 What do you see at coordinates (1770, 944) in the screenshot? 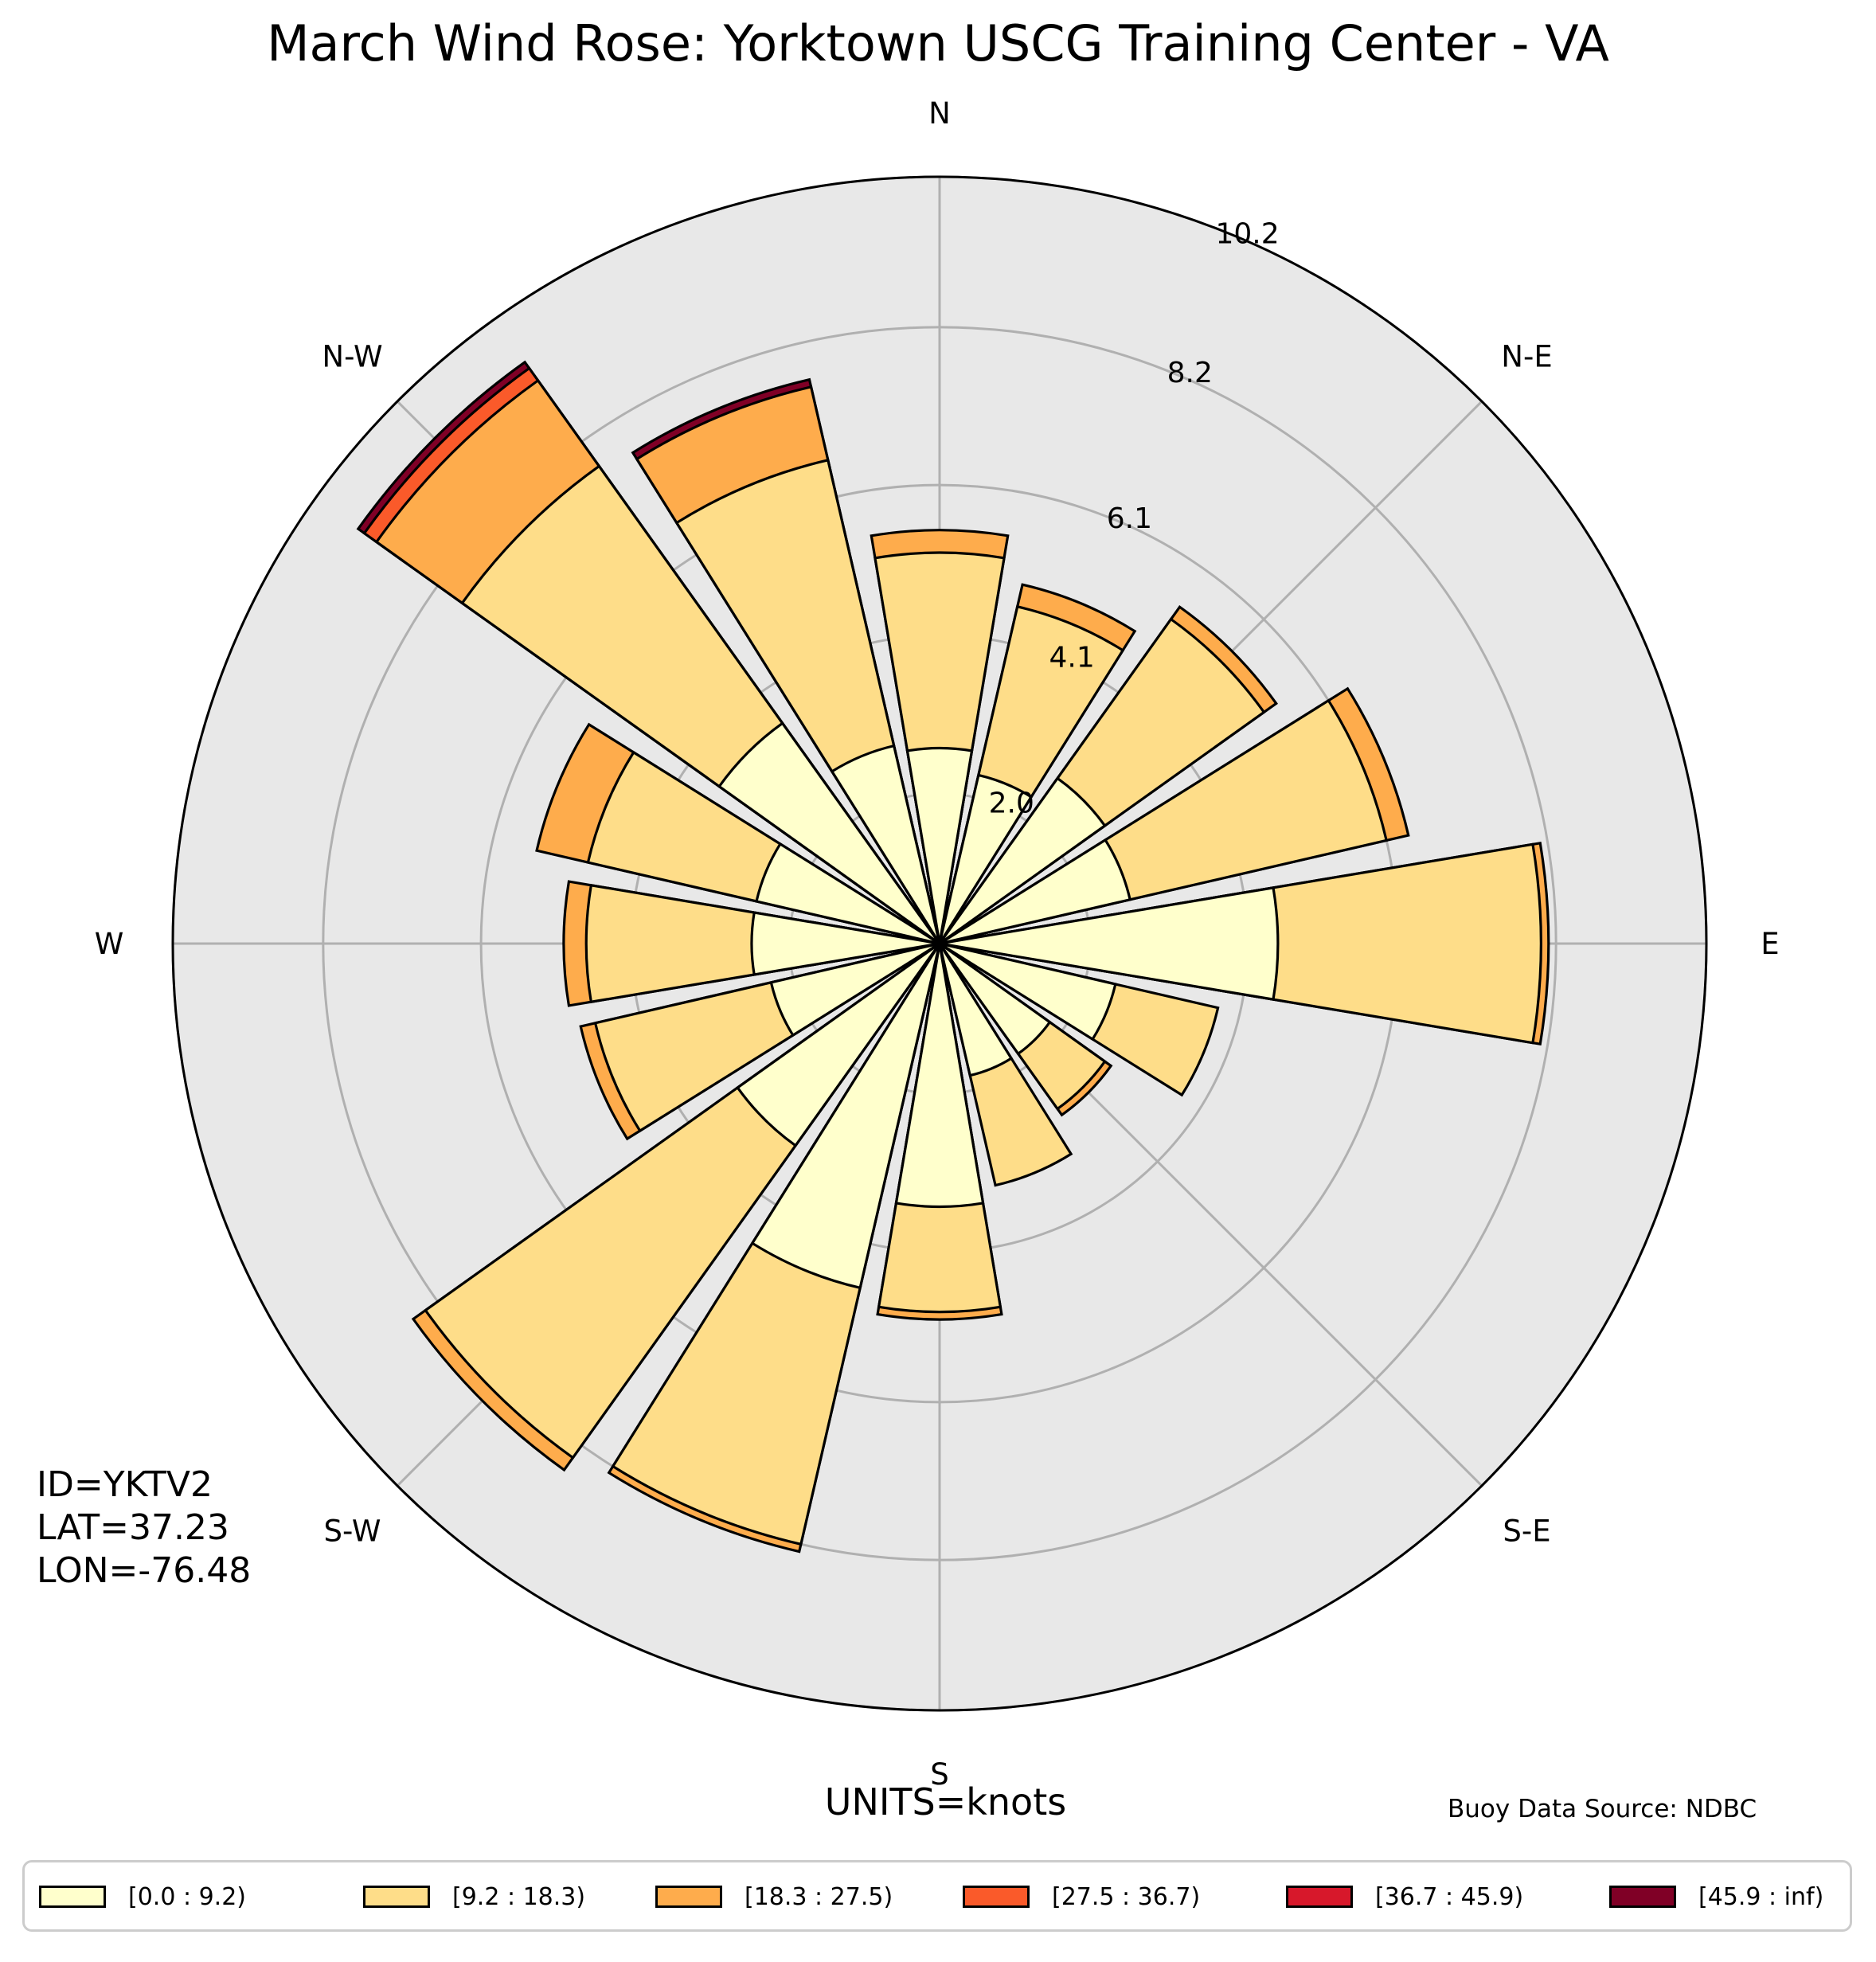
I see `direction-label: E` at bounding box center [1770, 944].